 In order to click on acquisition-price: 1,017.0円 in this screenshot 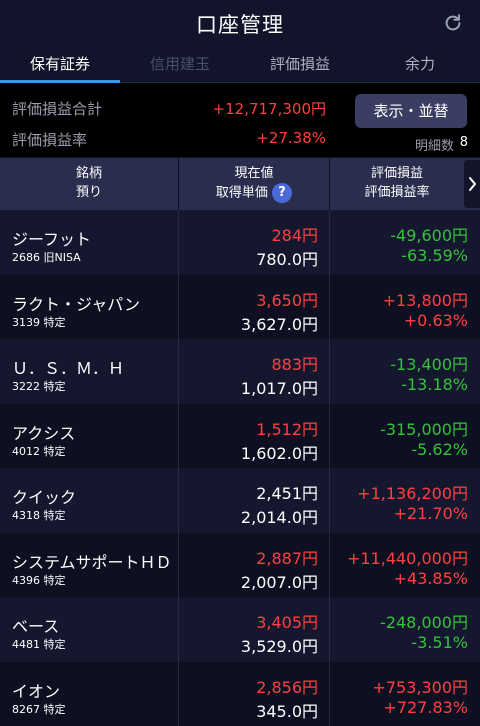, I will do `click(279, 387)`.